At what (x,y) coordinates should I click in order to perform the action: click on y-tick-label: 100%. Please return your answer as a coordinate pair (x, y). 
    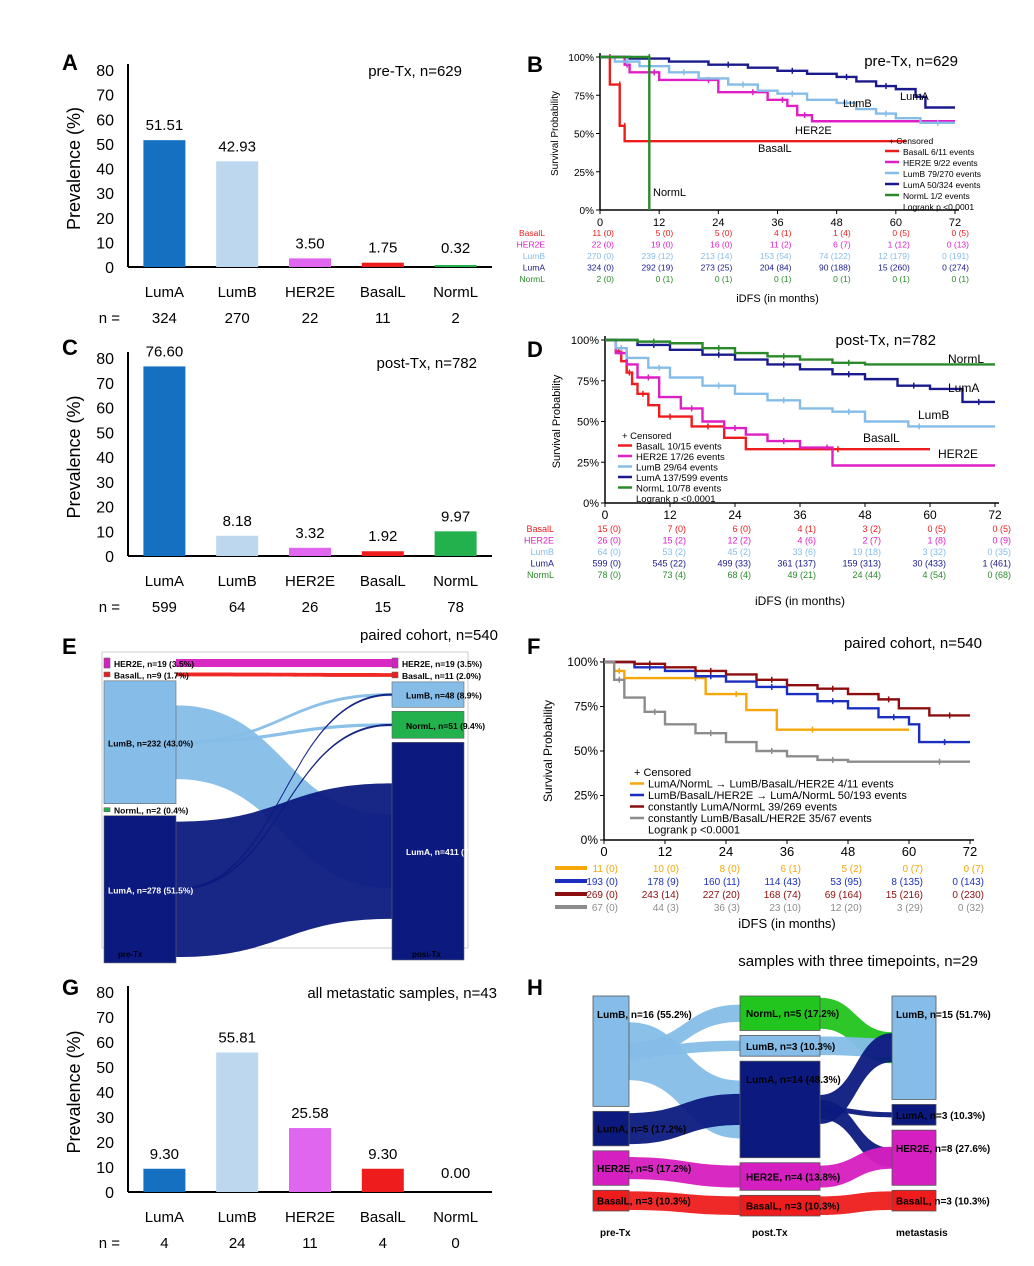
    Looking at the image, I should click on (585, 341).